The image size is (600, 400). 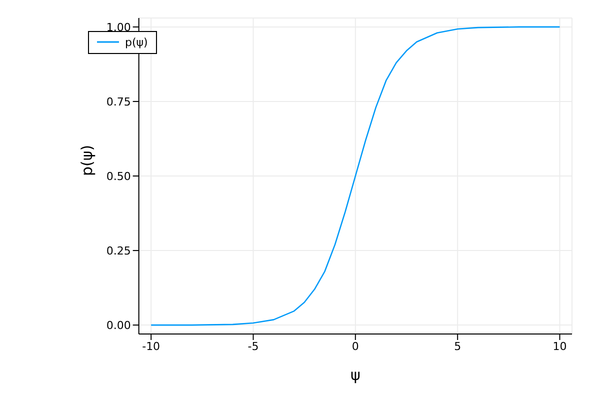 I want to click on y-axis-title: p(ψ), so click(x=87, y=160).